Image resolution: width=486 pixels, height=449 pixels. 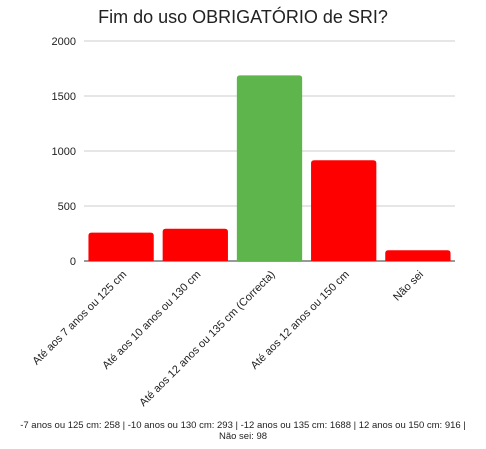 What do you see at coordinates (64, 152) in the screenshot?
I see `y-tick-label: 1000` at bounding box center [64, 152].